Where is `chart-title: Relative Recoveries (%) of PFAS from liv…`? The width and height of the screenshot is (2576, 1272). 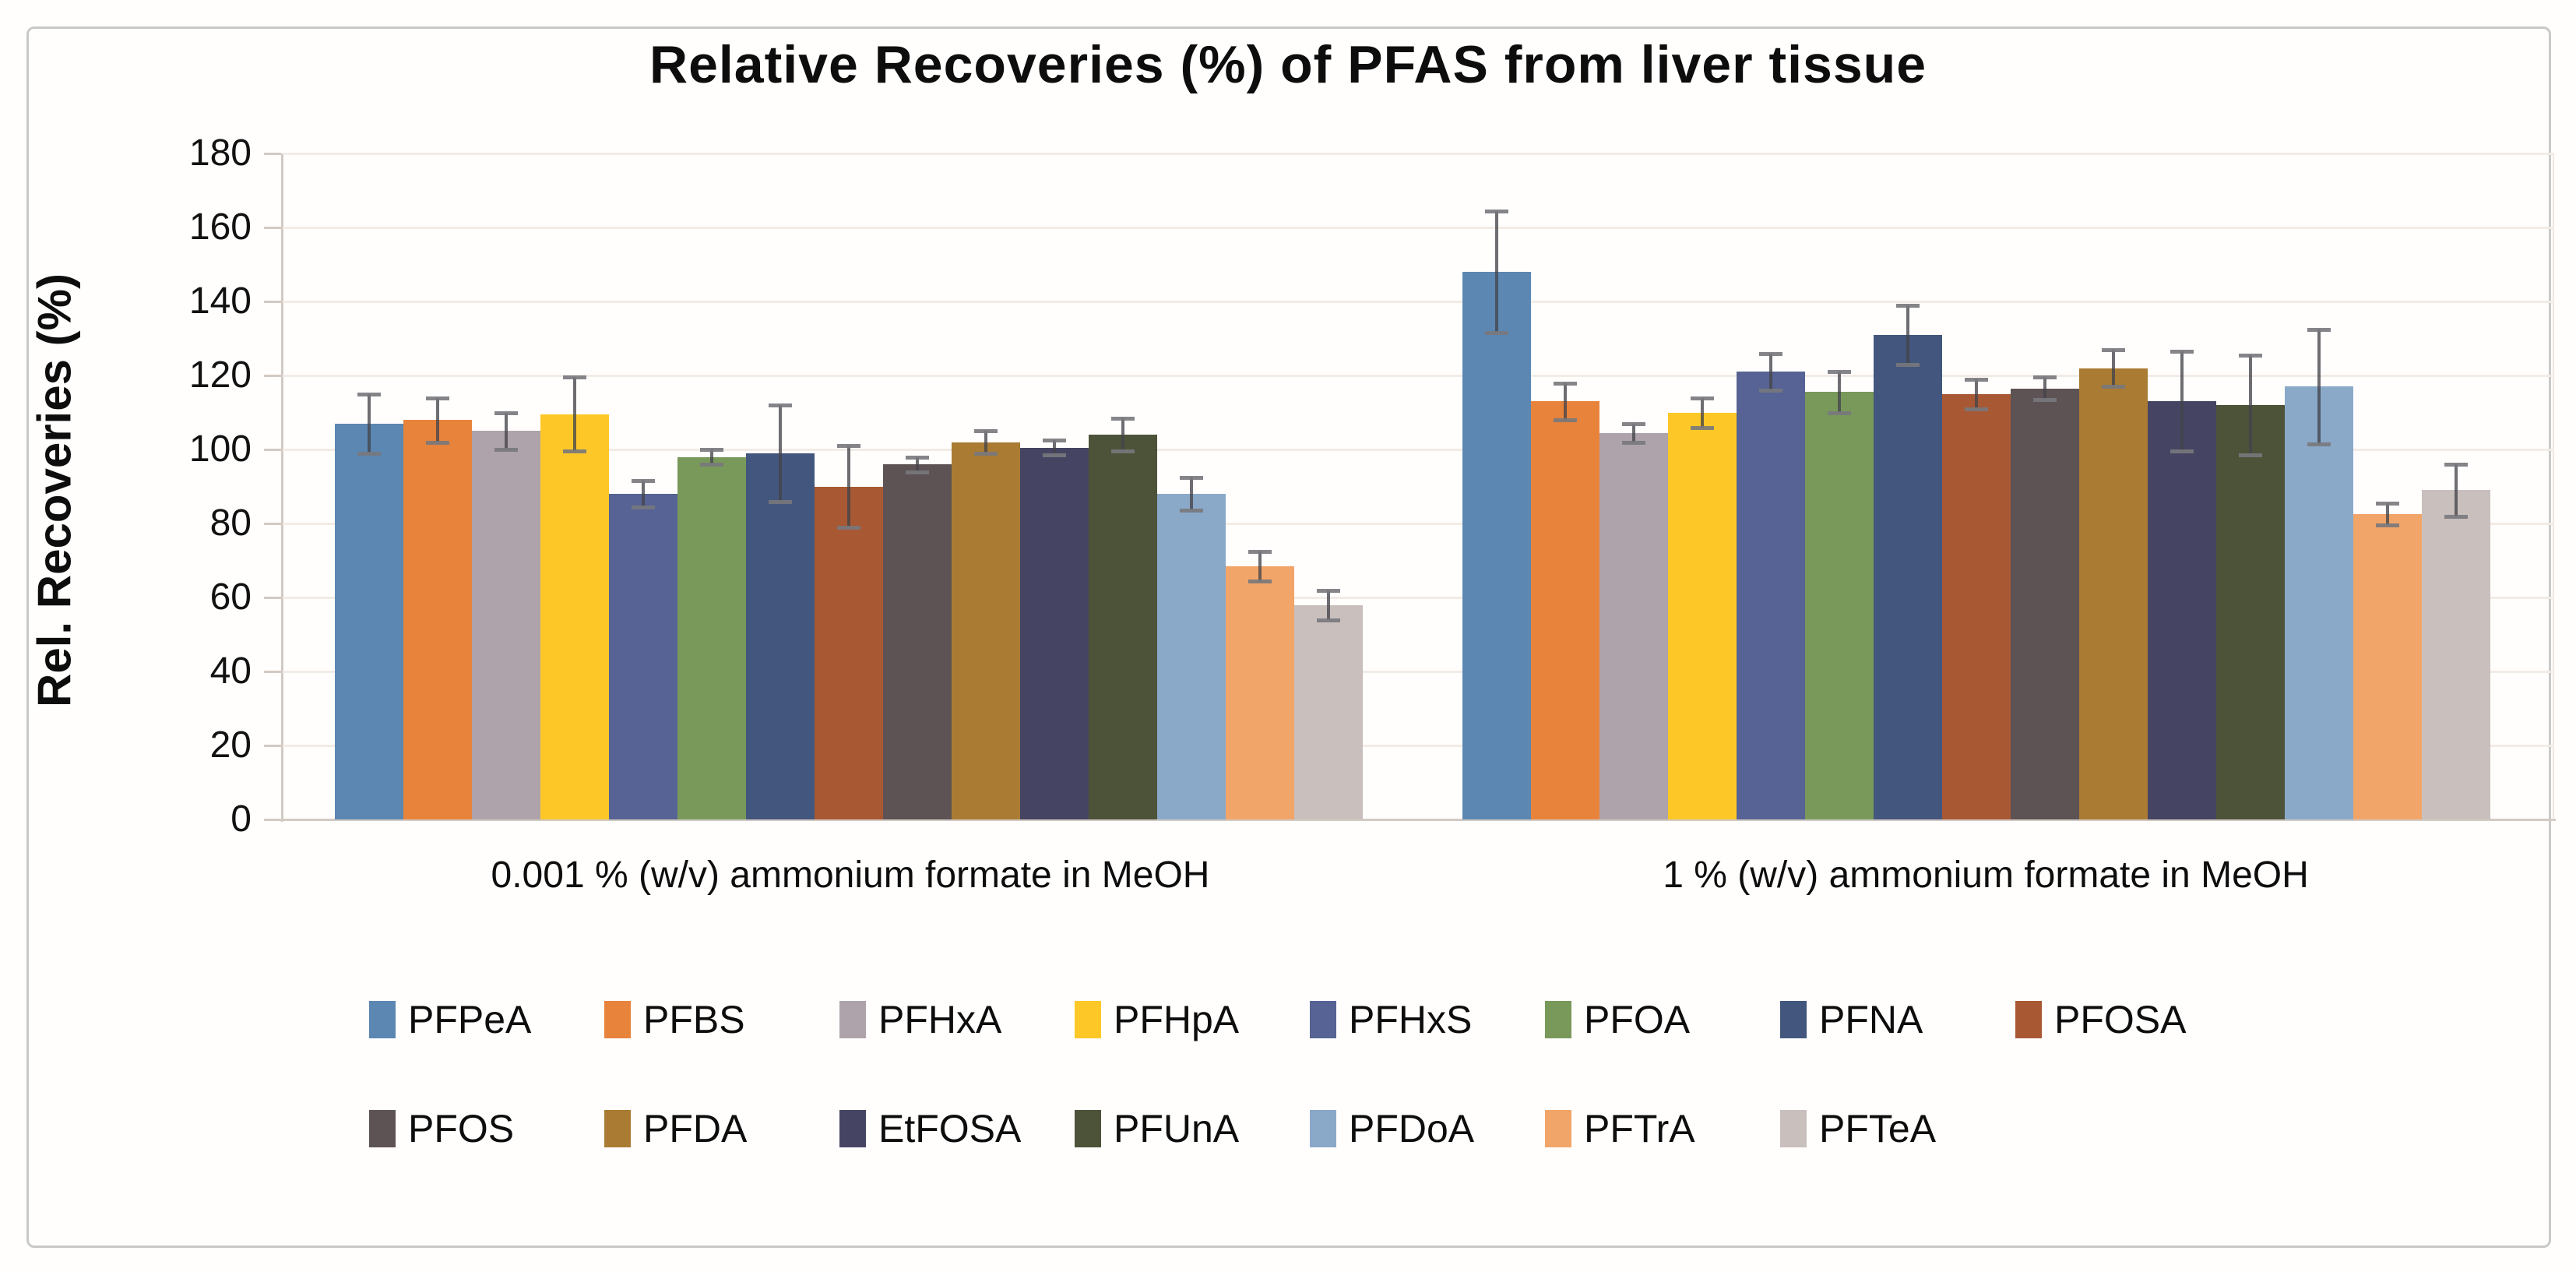 chart-title: Relative Recoveries (%) of PFAS from liv… is located at coordinates (1288, 64).